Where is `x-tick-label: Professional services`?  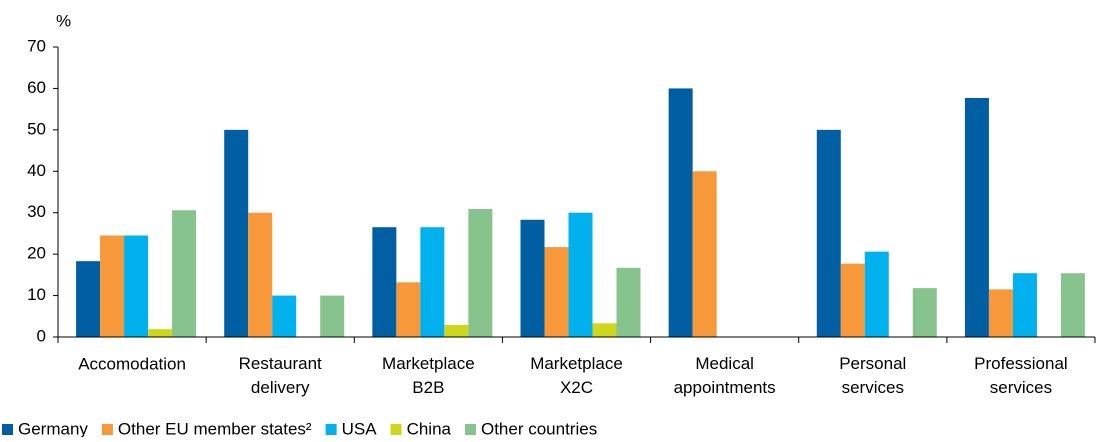 x-tick-label: Professional services is located at coordinates (1021, 375).